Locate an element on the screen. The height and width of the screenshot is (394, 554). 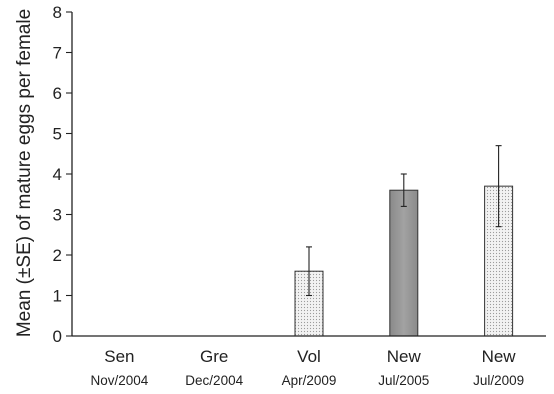
bar is located at coordinates (404, 263).